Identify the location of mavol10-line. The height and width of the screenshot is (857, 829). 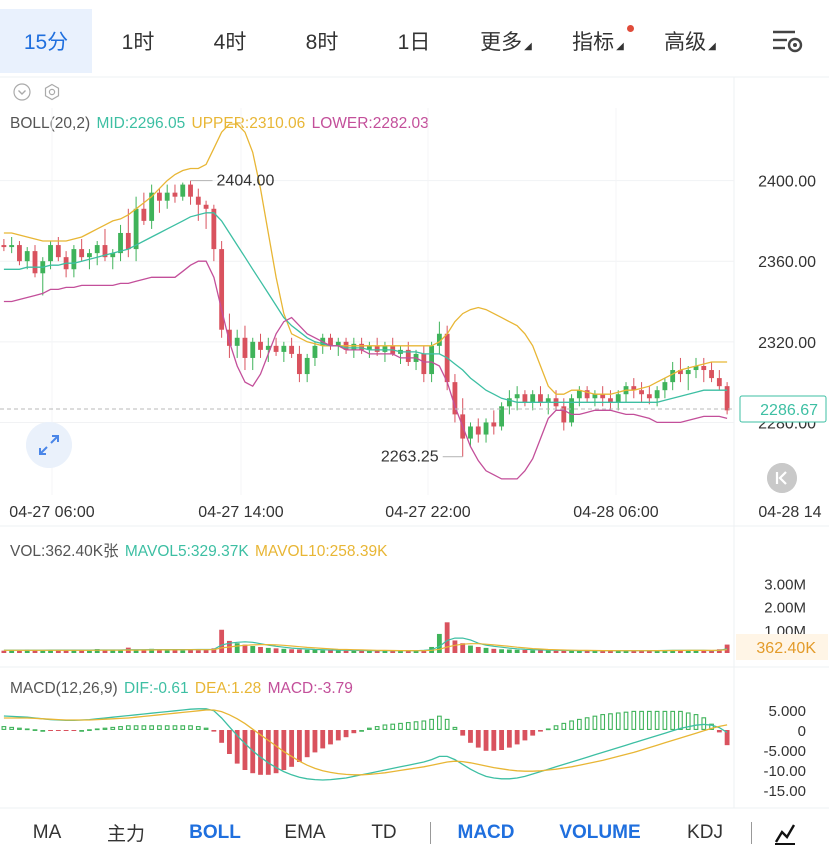
(365, 647).